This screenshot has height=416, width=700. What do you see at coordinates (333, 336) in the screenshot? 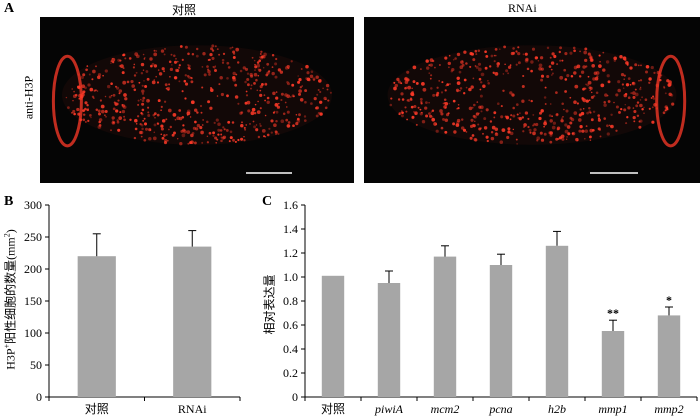
I see `bar` at bounding box center [333, 336].